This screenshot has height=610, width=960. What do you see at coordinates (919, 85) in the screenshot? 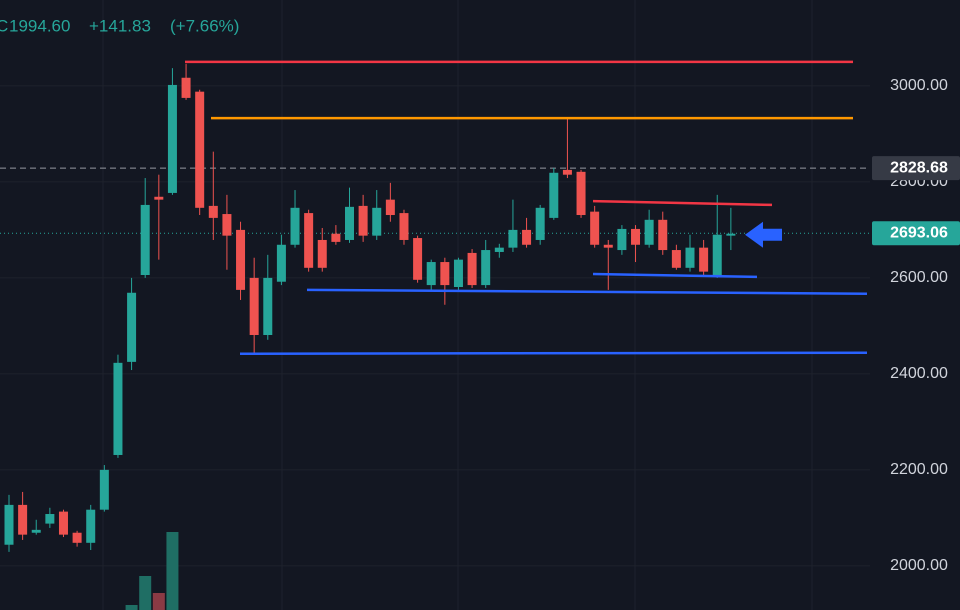
I see `y-tick-label: 3000.00` at bounding box center [919, 85].